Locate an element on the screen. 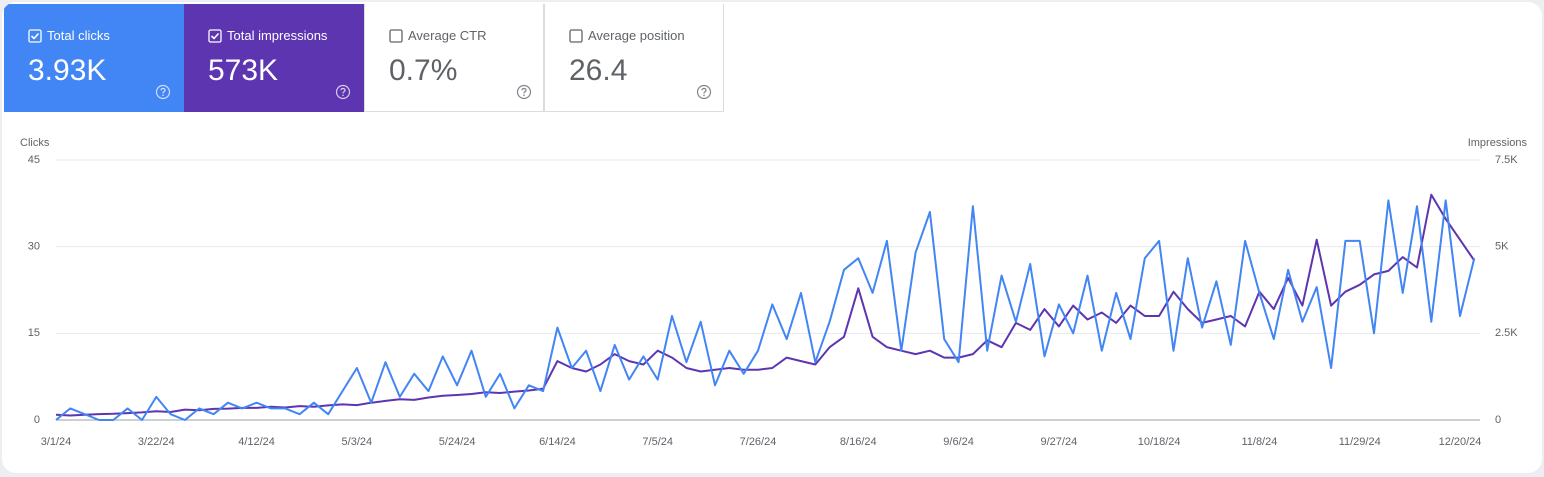 The width and height of the screenshot is (1544, 477). y-tick-label: 45 is located at coordinates (34, 160).